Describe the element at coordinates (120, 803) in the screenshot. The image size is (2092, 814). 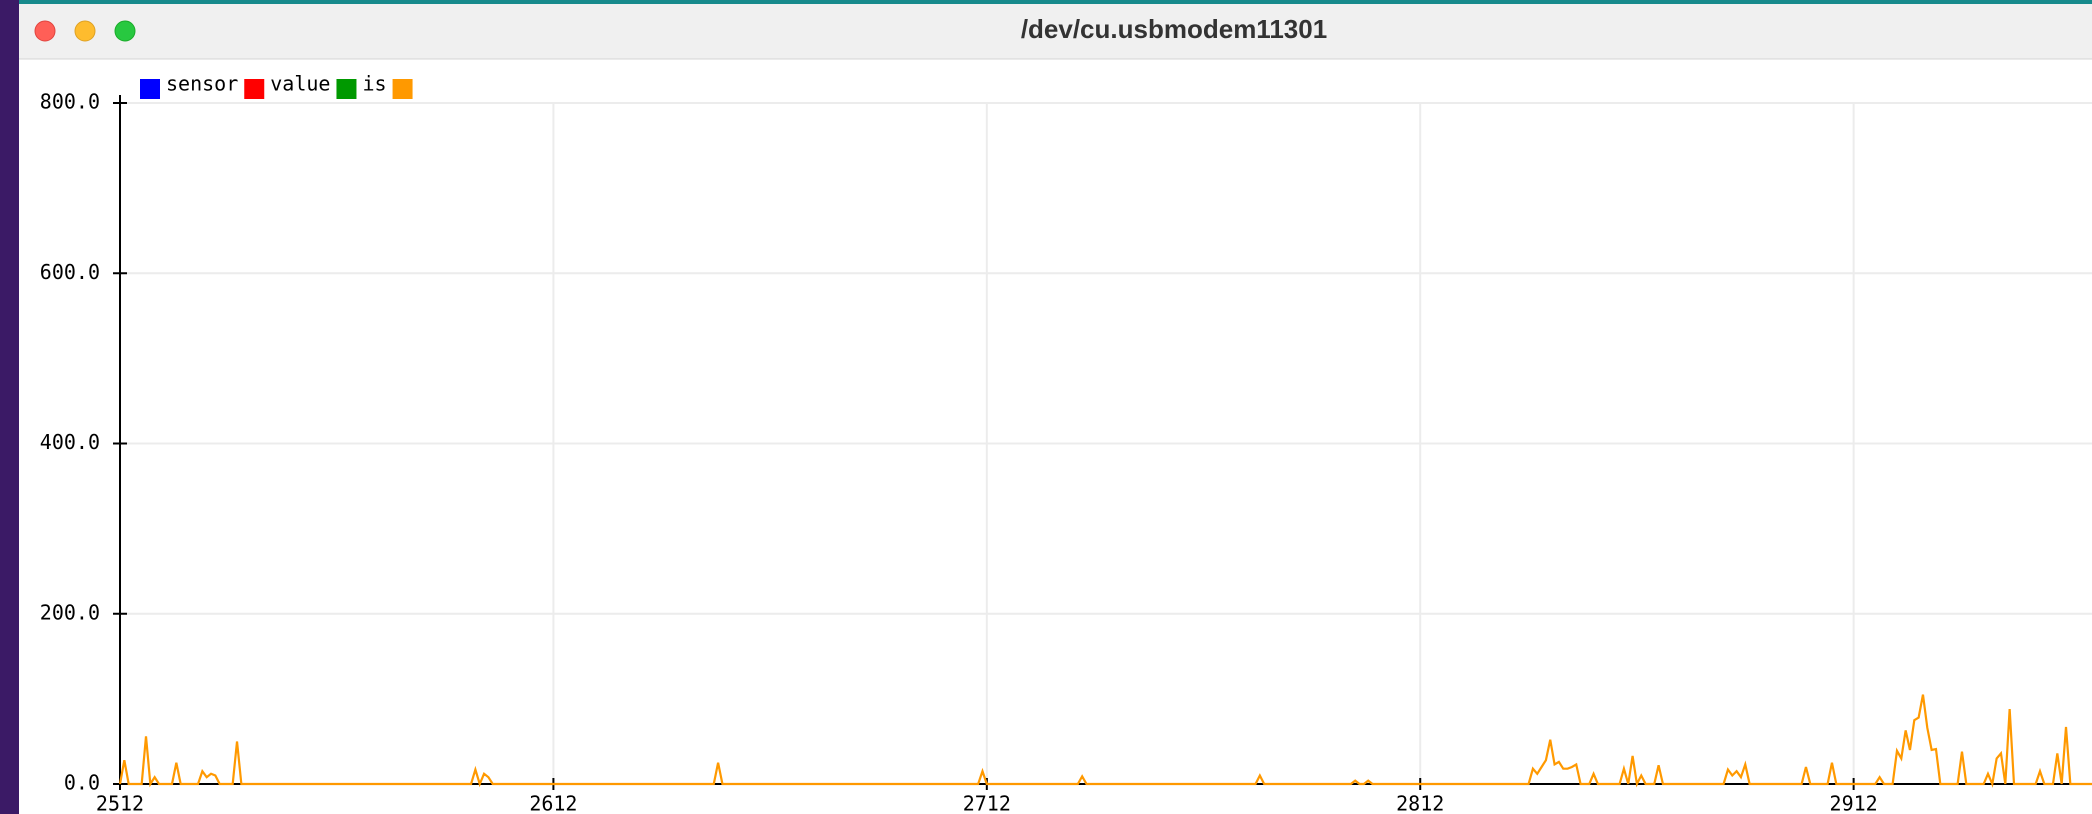
I see `x-tick-label: 2512` at that location.